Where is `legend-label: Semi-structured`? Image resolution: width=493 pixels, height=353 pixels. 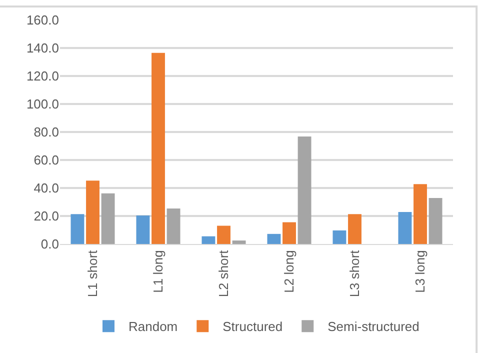
legend-label: Semi-structured is located at coordinates (374, 326).